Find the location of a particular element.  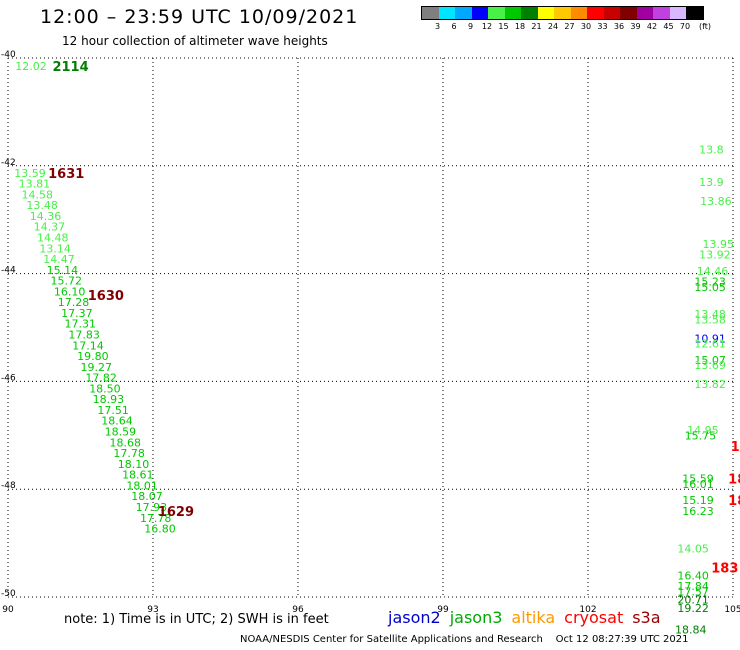

swh-value: 12.02 is located at coordinates (31, 66).